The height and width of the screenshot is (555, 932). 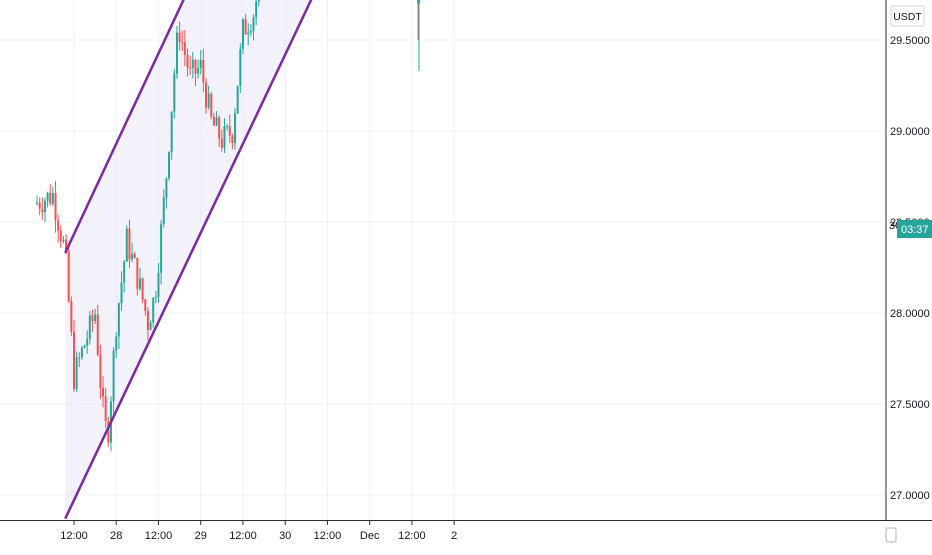 I want to click on y-tick-label: 27.0000, so click(x=910, y=496).